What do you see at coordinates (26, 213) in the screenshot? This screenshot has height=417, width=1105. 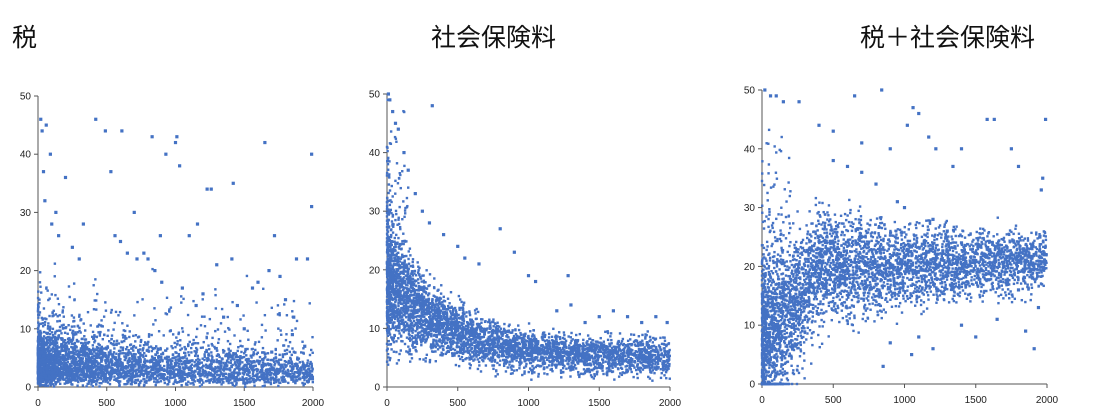 I see `y-tick-label: 30` at bounding box center [26, 213].